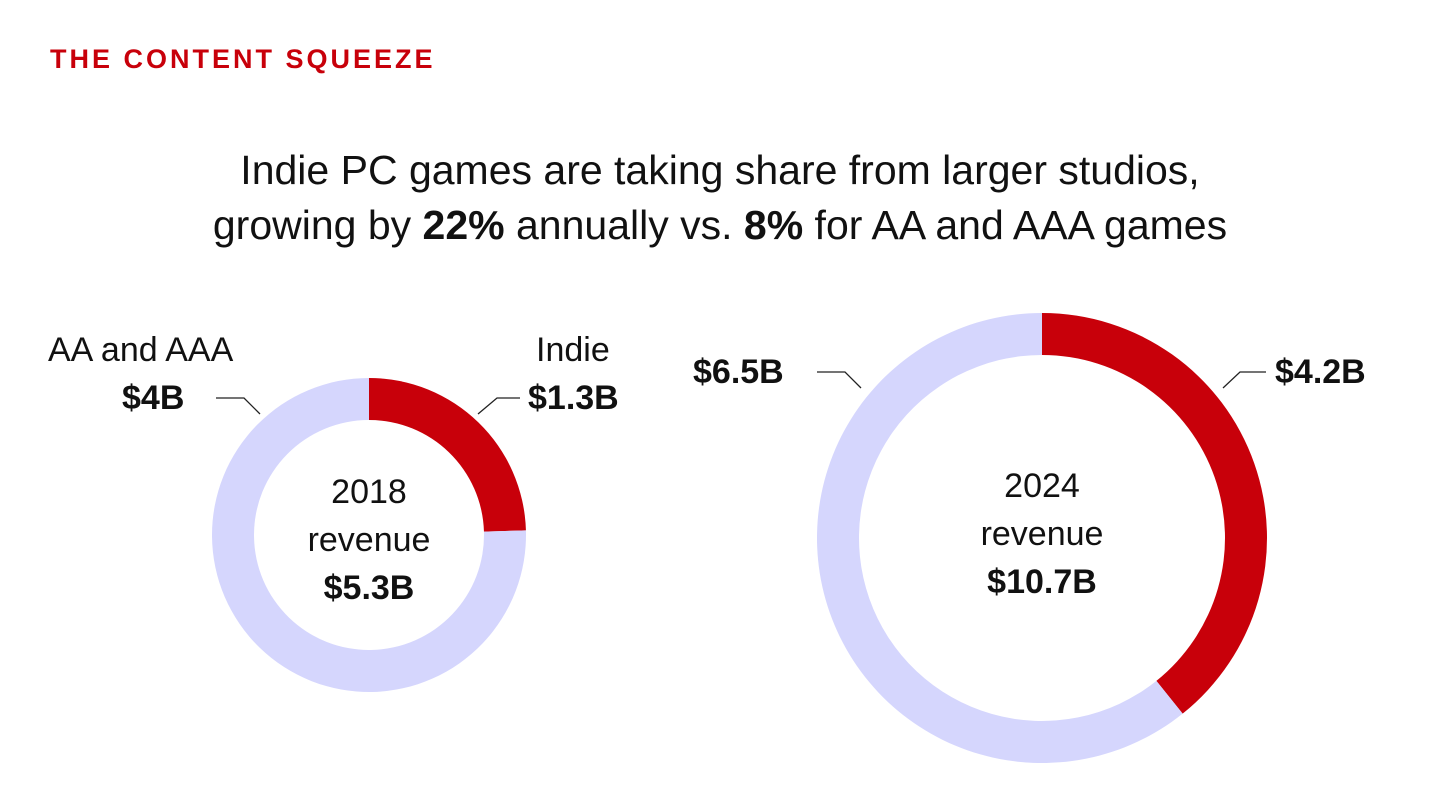  Describe the element at coordinates (498, 406) in the screenshot. I see `leader-line-indie-2018` at that location.